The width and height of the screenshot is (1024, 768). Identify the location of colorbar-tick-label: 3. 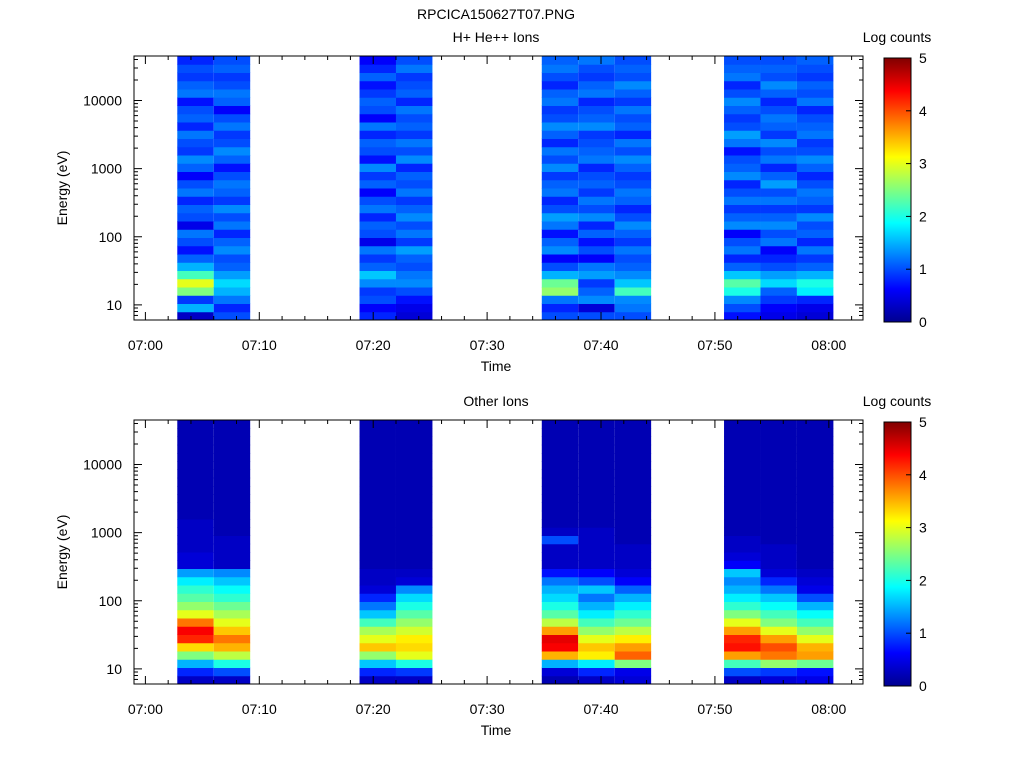
(923, 164).